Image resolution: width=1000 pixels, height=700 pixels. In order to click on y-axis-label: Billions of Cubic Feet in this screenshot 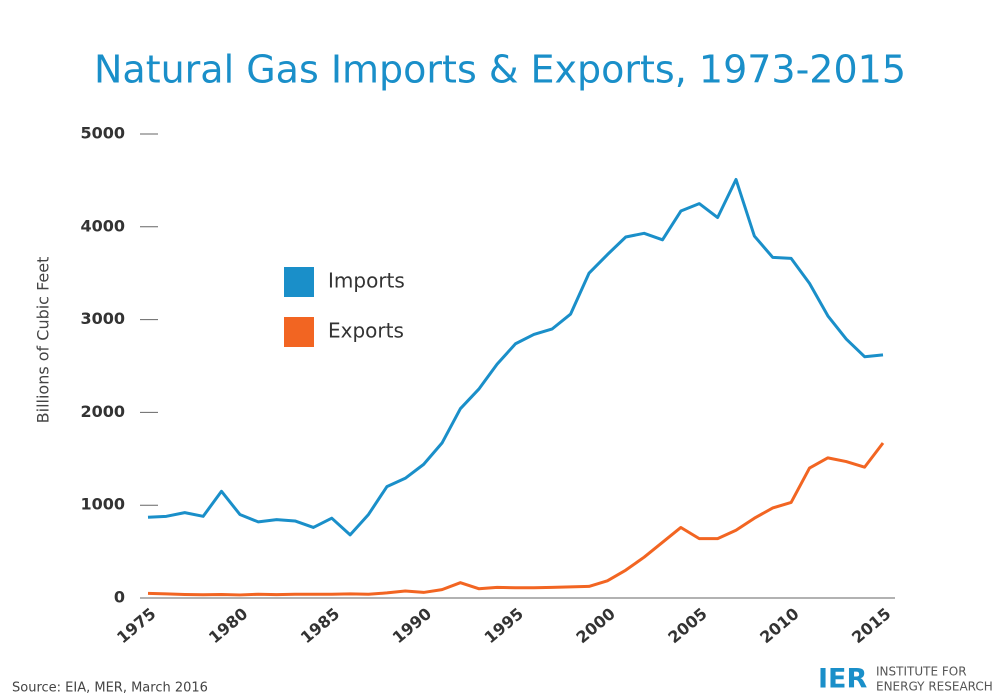, I will do `click(43, 340)`.